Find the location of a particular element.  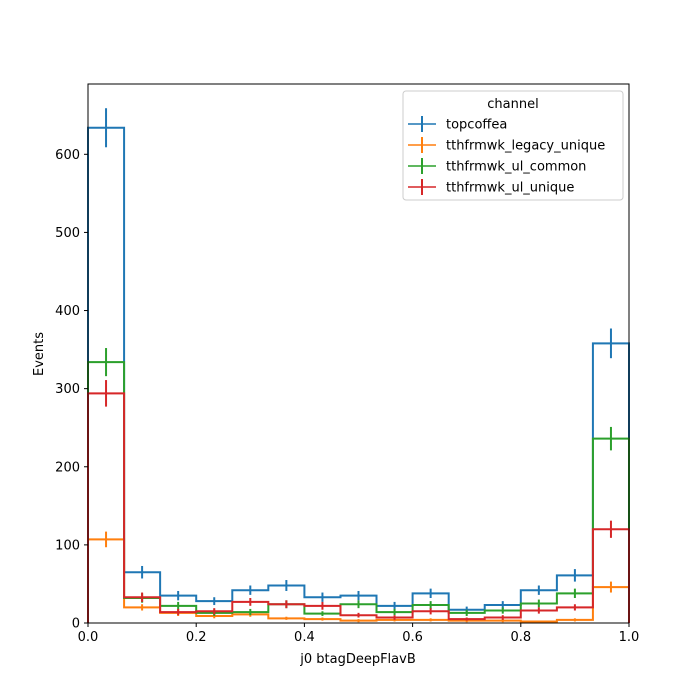

legend-item: tthfrmwk_legacy_unique is located at coordinates (506, 145).